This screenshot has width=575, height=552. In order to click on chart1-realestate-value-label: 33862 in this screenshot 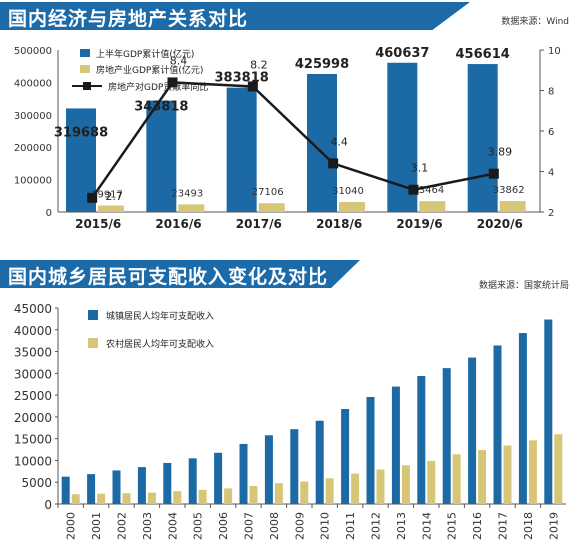, I will do `click(509, 190)`.